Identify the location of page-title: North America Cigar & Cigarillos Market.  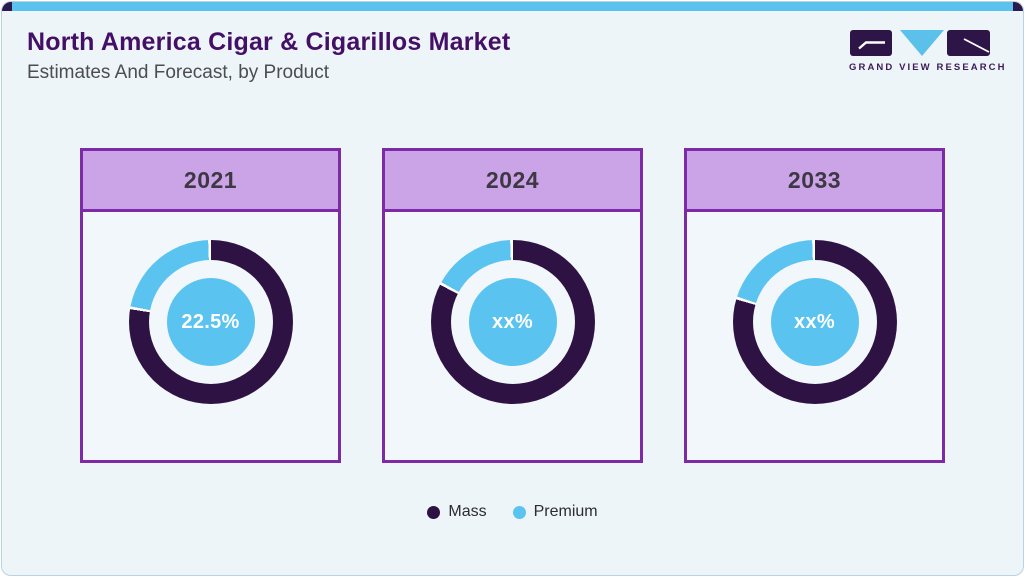
(269, 42).